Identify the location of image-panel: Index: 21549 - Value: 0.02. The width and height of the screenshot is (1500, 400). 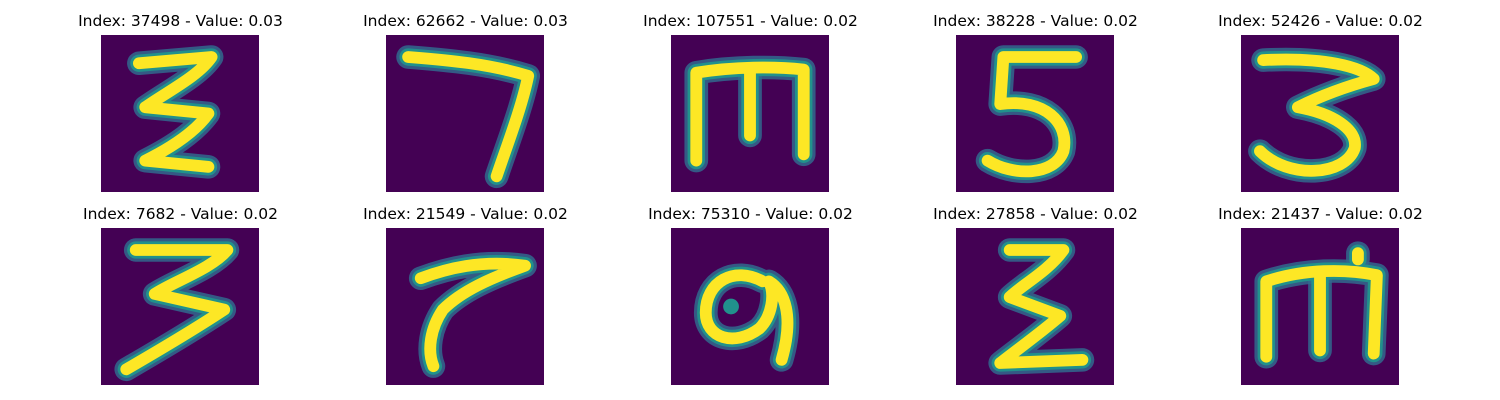
(465, 298).